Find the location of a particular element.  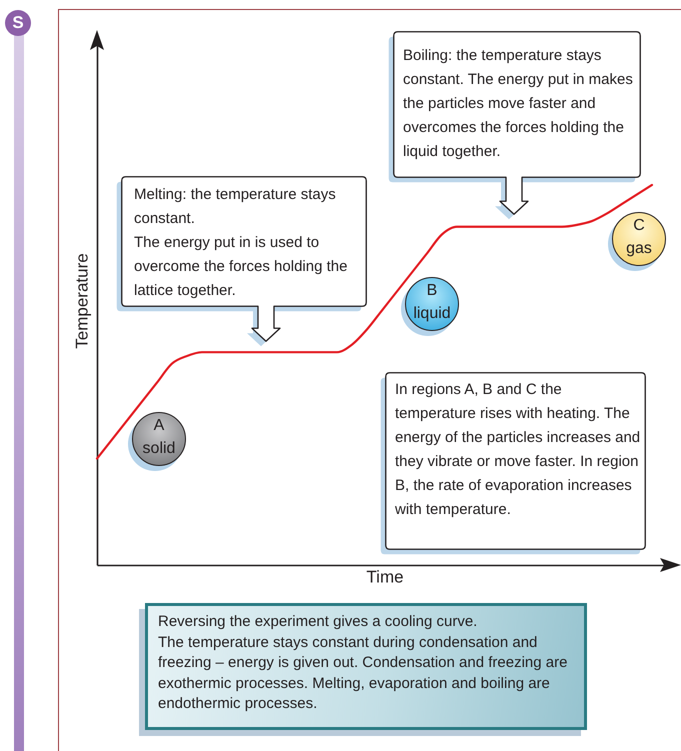

annotation: Melting: the temperature stays constant. The energy put in is used to overcome the forces holding the lattice together. is located at coordinates (241, 243).